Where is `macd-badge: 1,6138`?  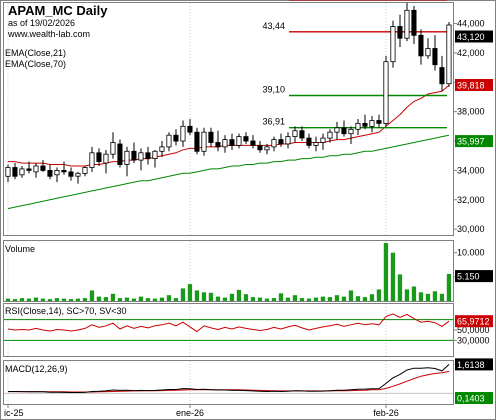
macd-badge: 1,6138 is located at coordinates (474, 364).